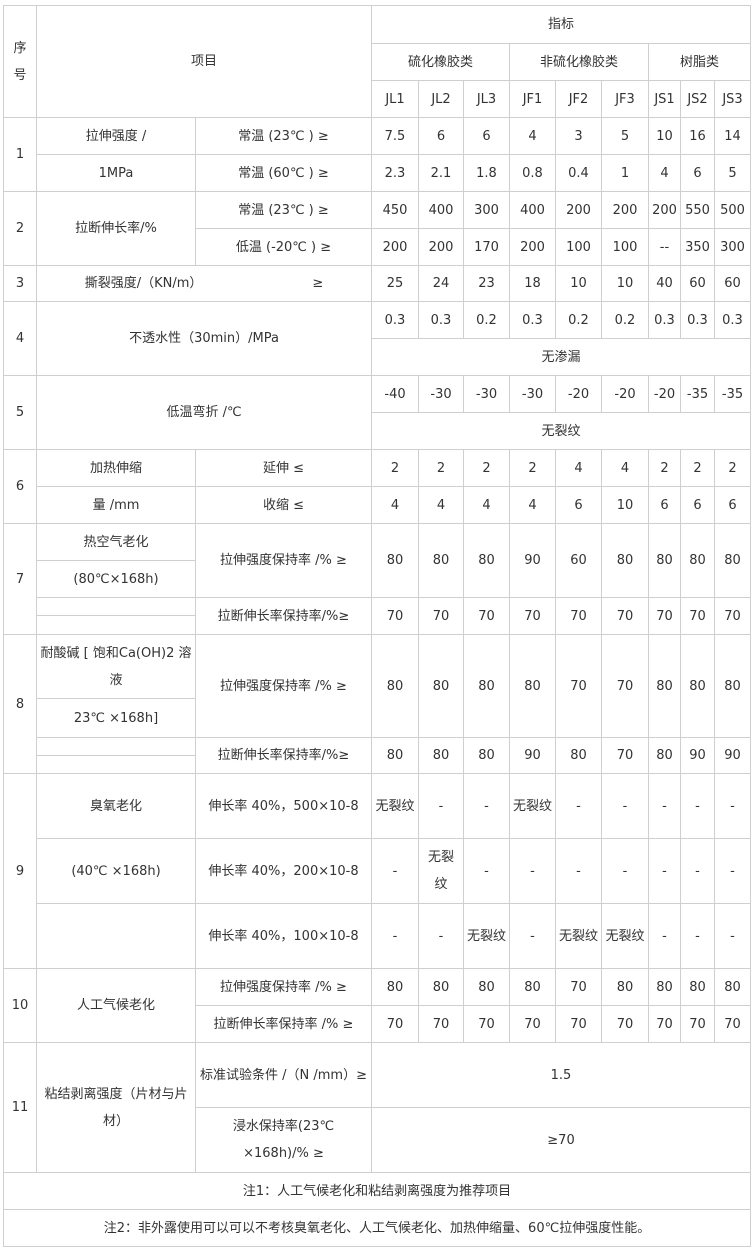 The height and width of the screenshot is (1252, 754). What do you see at coordinates (441, 173) in the screenshot?
I see `value-cell: 2.1` at bounding box center [441, 173].